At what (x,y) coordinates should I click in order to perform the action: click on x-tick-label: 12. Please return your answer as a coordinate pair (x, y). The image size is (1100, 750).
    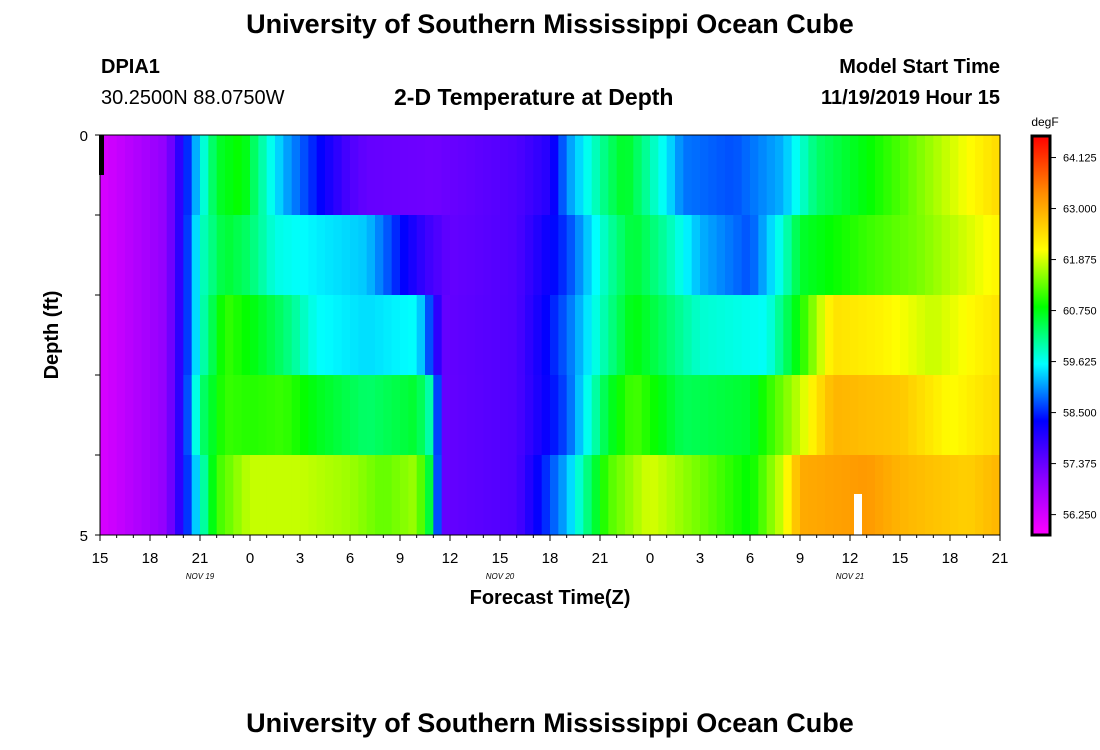
    Looking at the image, I should click on (450, 558).